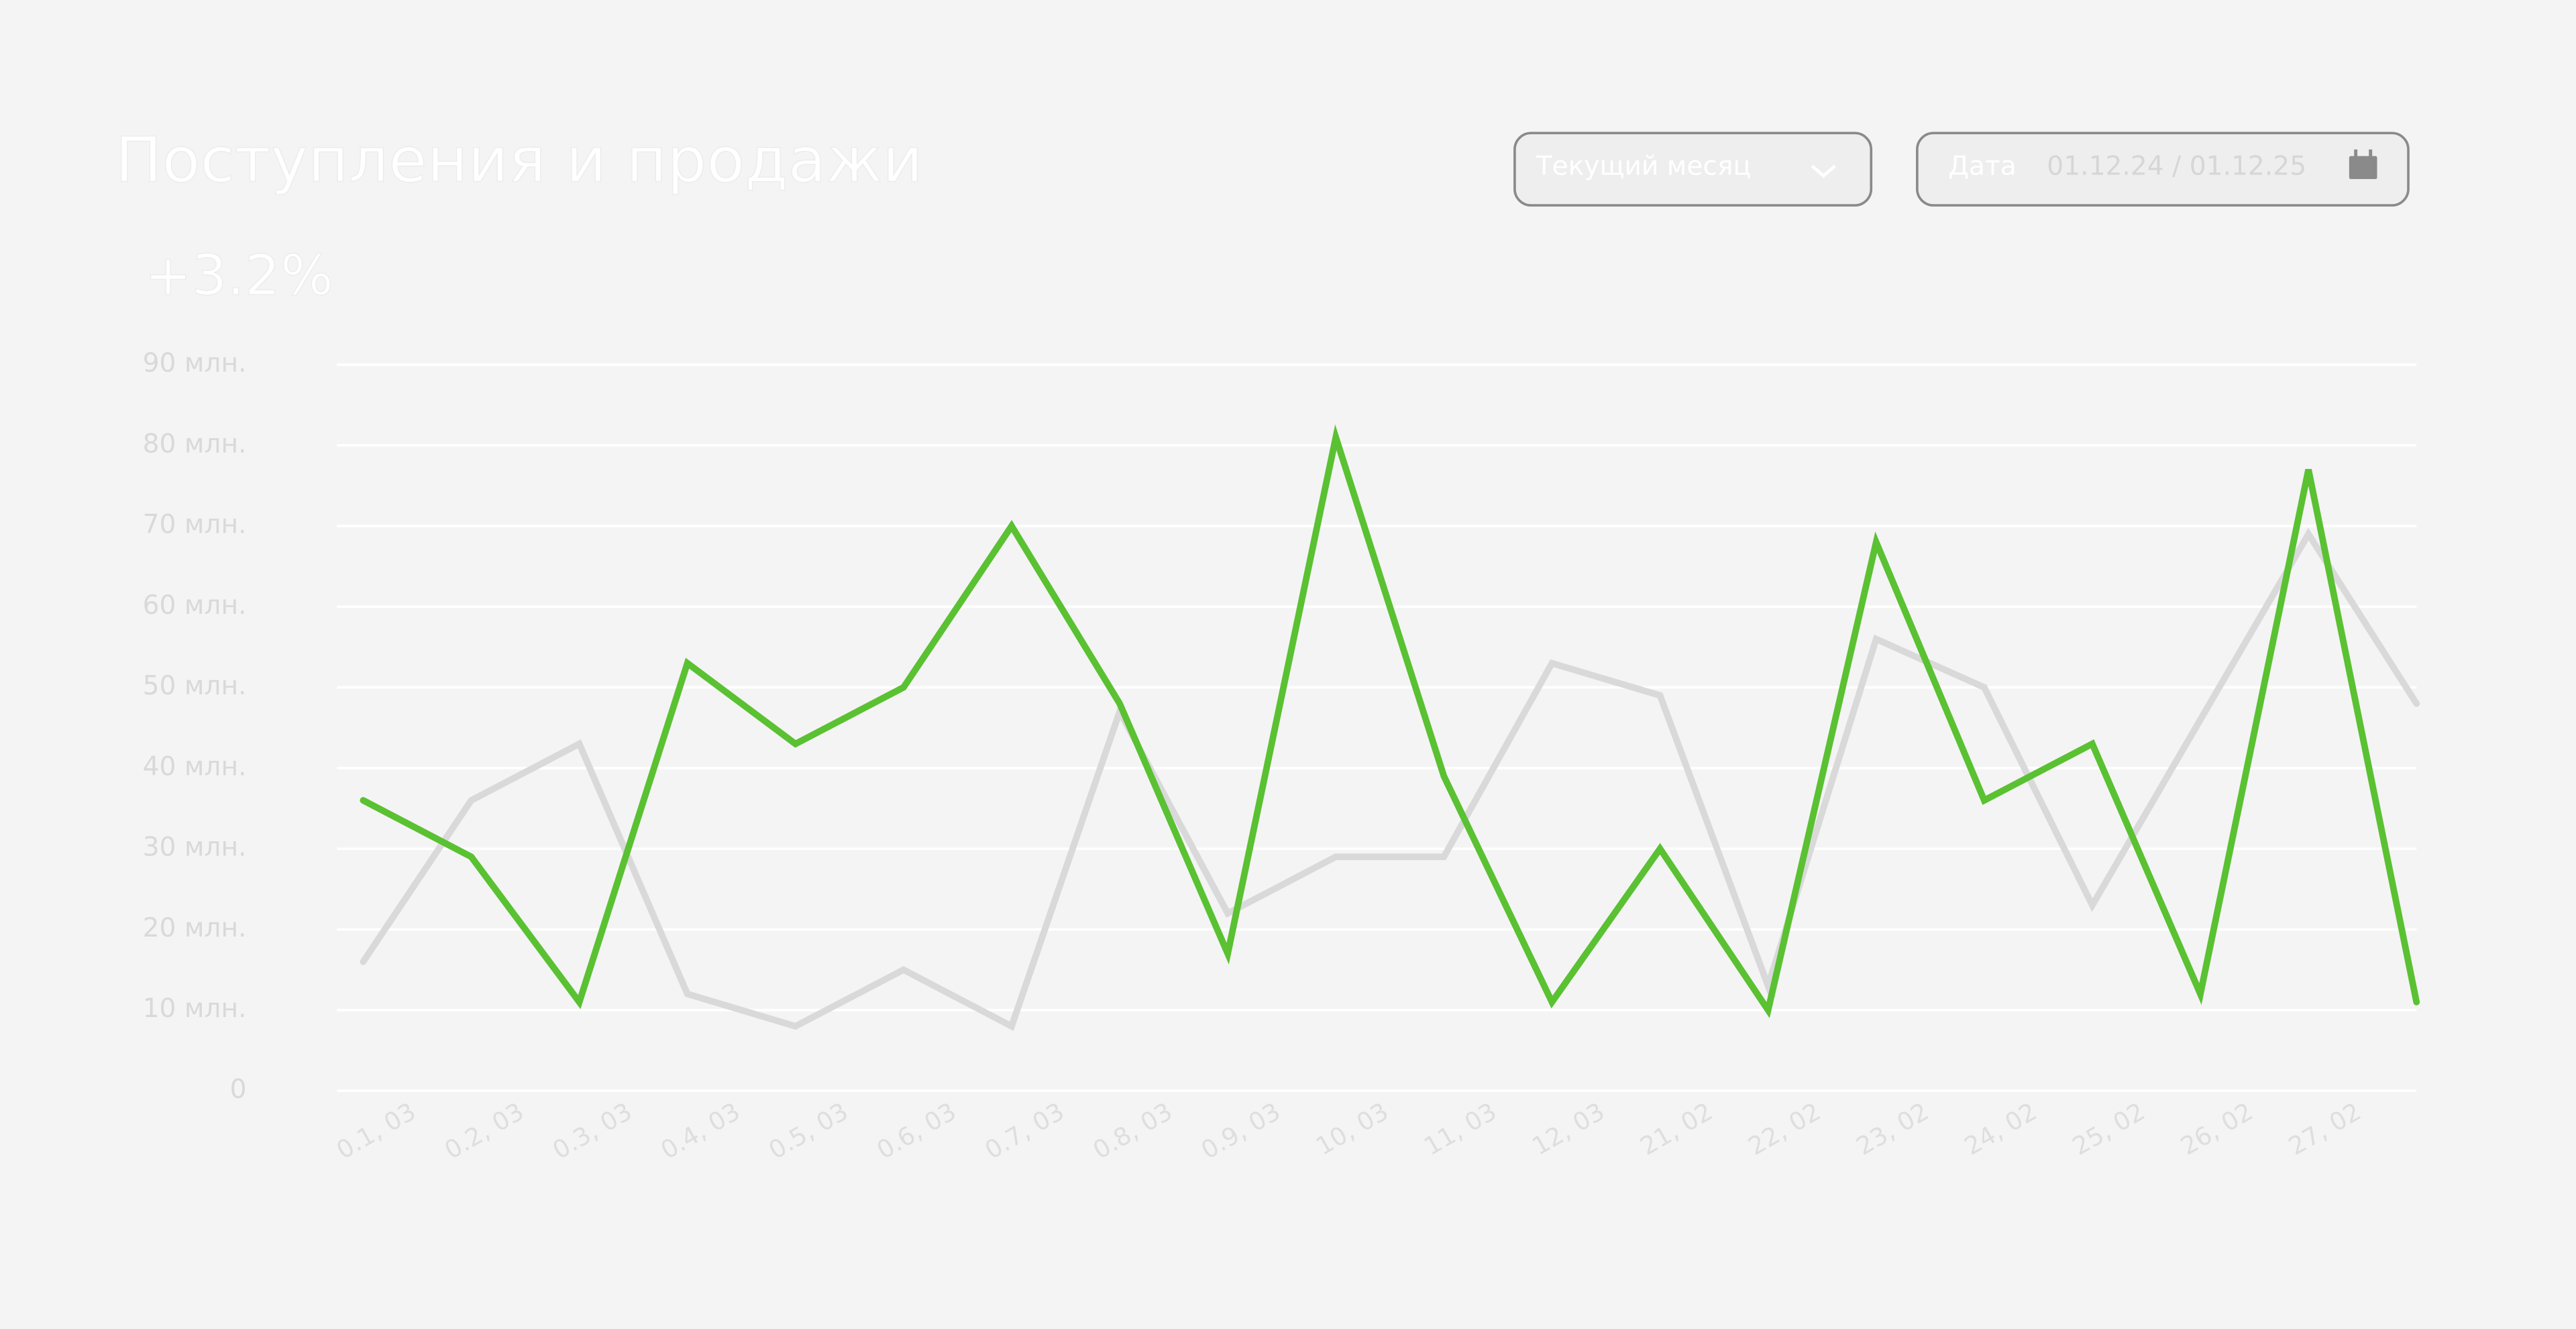  What do you see at coordinates (195, 1009) in the screenshot?
I see `y-tick-label: 10 млн.` at bounding box center [195, 1009].